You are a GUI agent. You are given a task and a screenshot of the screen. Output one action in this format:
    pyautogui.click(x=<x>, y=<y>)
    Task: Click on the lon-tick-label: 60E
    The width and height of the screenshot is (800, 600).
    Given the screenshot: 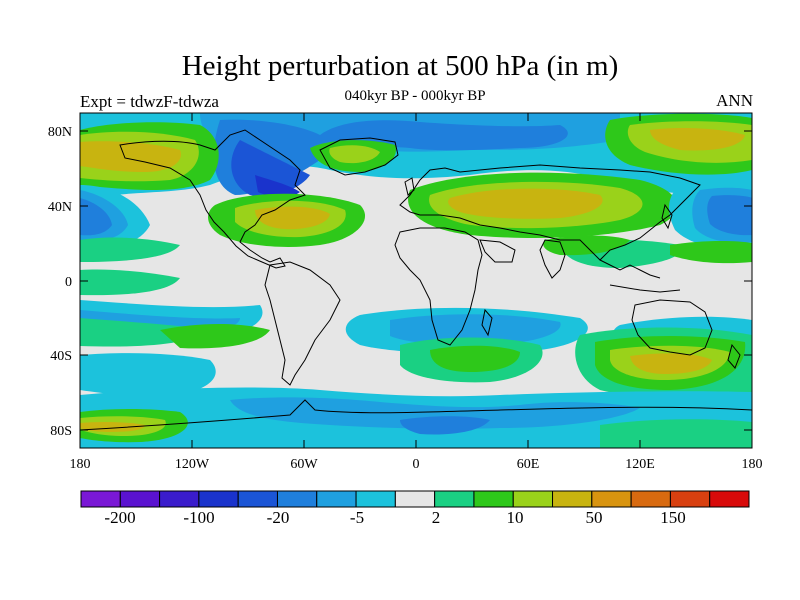 What is the action you would take?
    pyautogui.click(x=528, y=464)
    